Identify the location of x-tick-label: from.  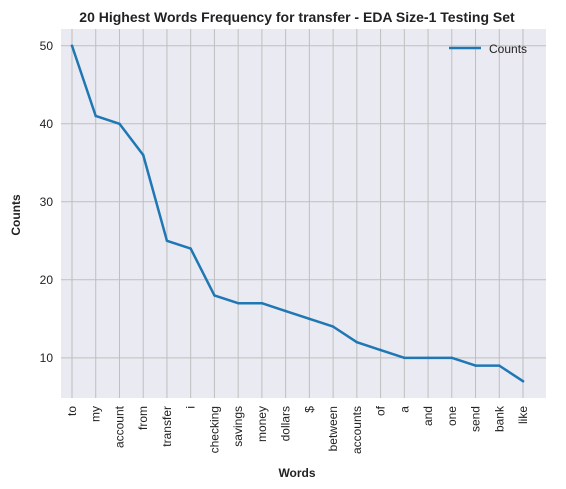
(143, 418).